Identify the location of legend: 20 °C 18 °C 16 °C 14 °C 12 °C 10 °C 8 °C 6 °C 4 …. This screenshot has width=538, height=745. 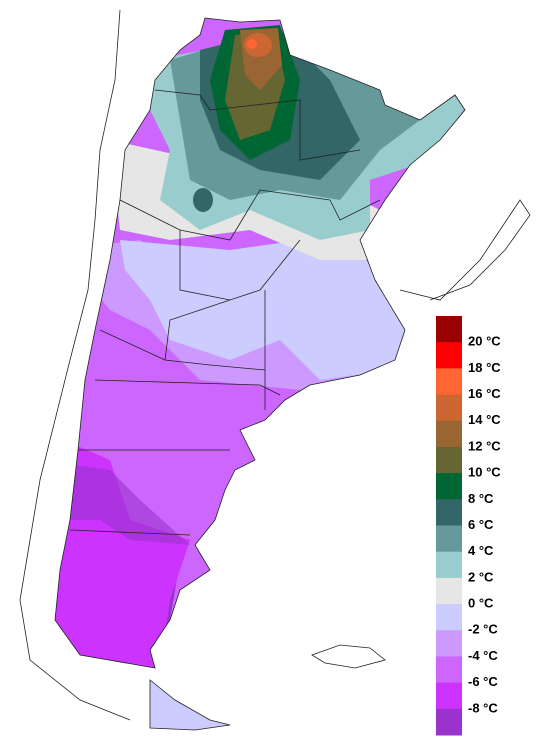
(468, 526).